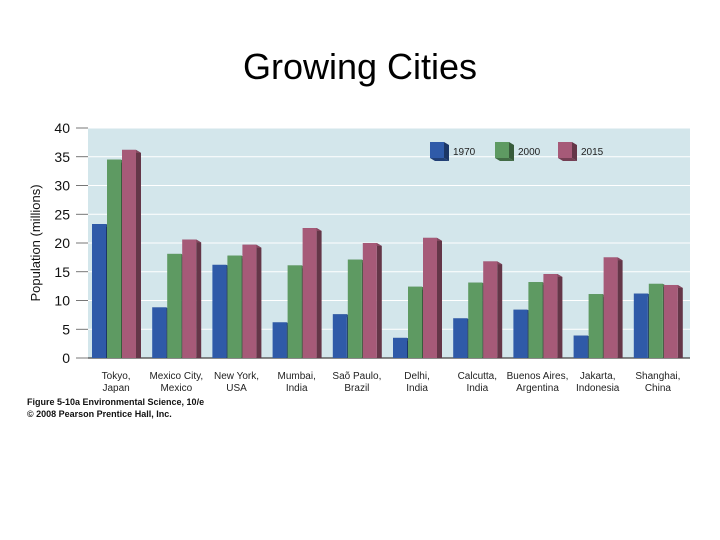 The height and width of the screenshot is (540, 720). Describe the element at coordinates (360, 66) in the screenshot. I see `slide-title: Growing Cities` at that location.